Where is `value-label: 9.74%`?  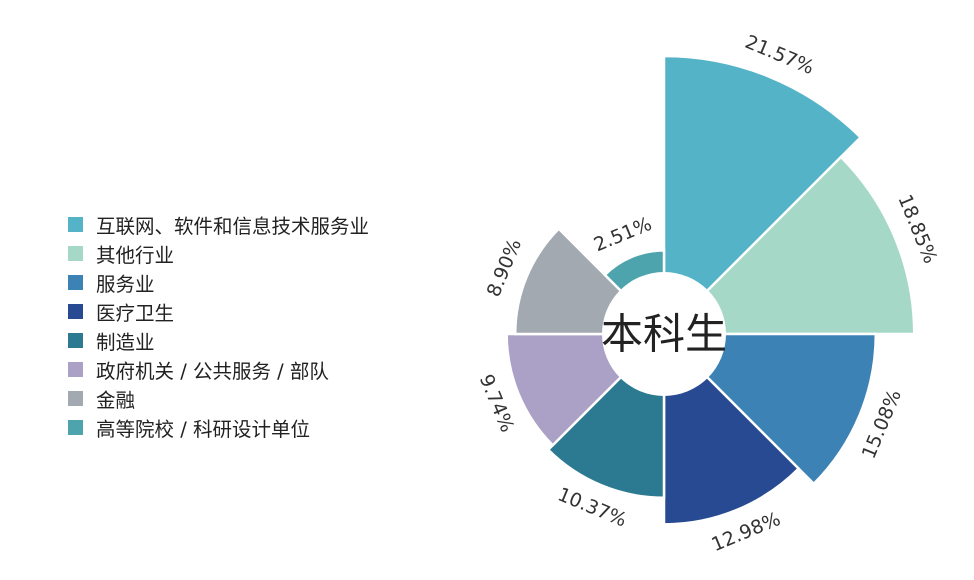
value-label: 9.74% is located at coordinates (496, 403).